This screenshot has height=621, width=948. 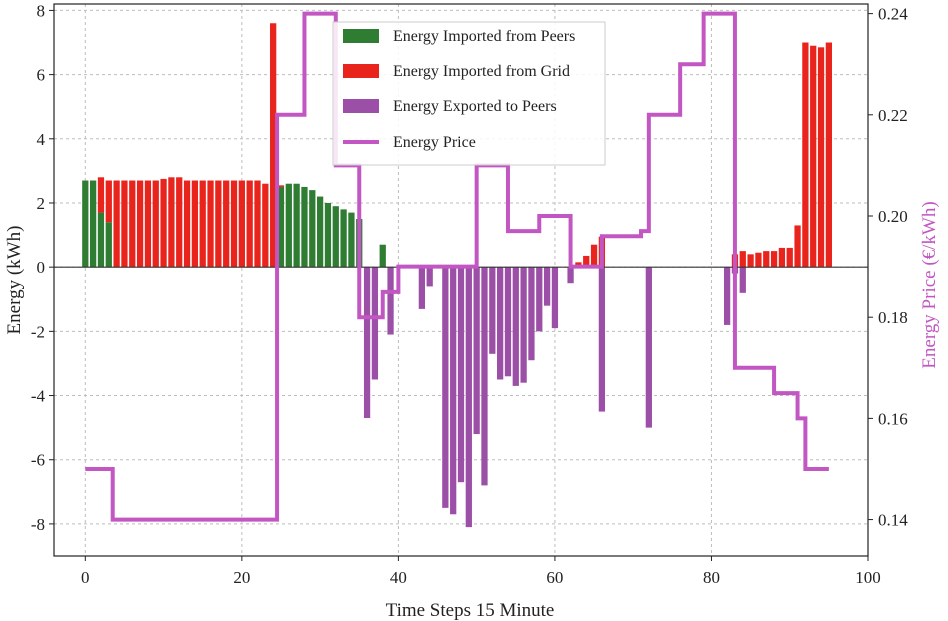 I want to click on y2-tick-label: 0.22, so click(x=893, y=115).